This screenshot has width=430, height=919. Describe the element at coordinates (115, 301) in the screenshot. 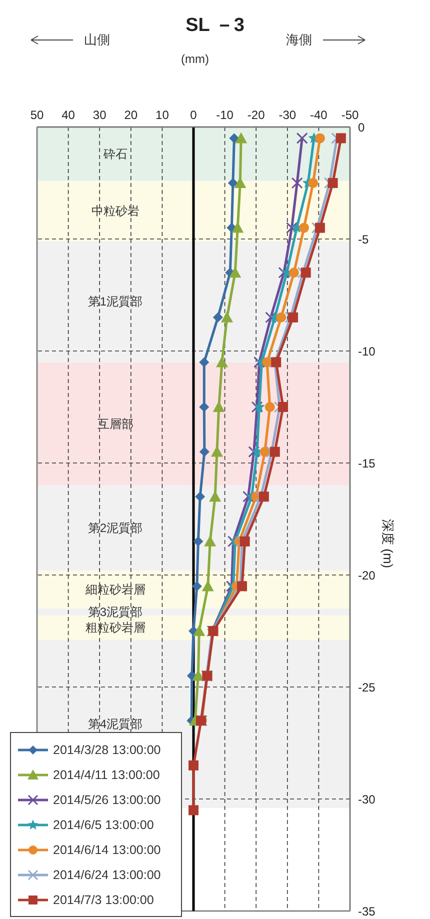

I see `band-label: 第1泥質部` at that location.